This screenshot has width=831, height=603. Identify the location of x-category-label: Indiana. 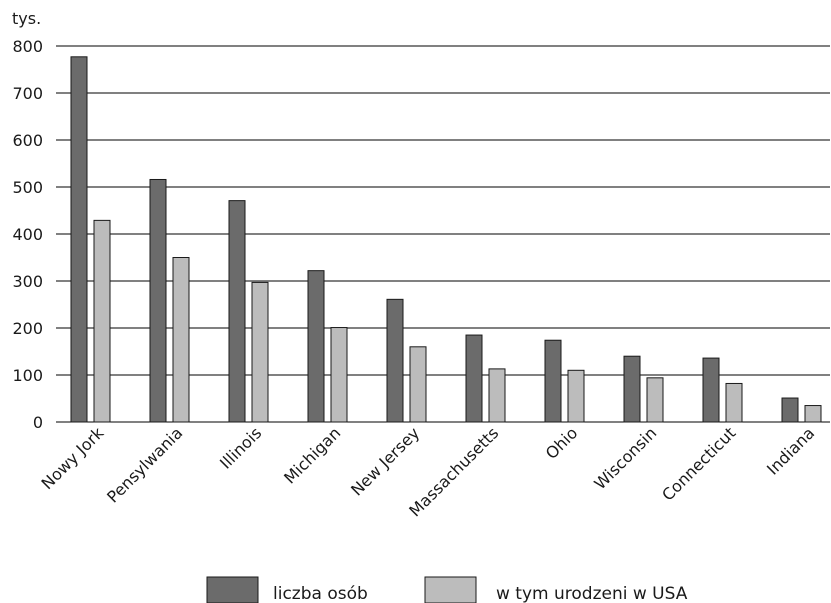
(790, 450).